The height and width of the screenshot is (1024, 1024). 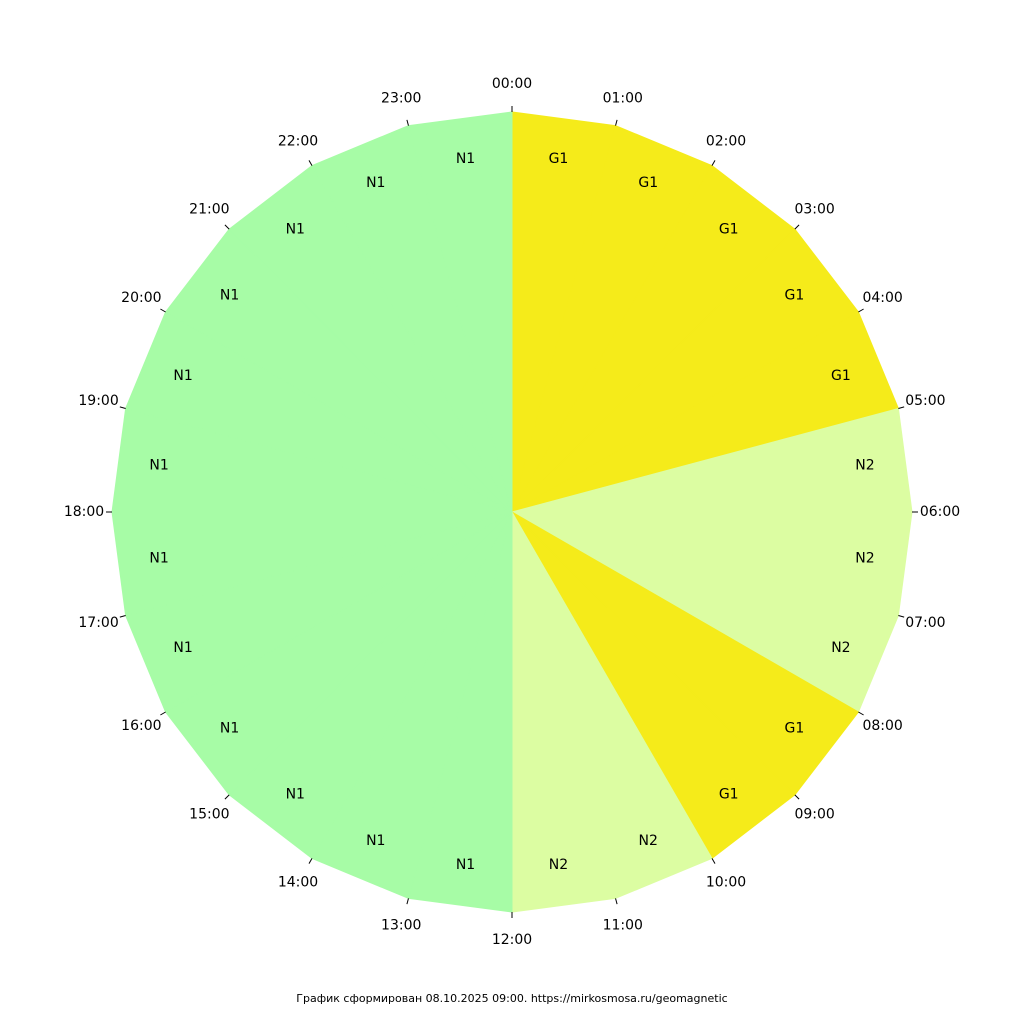 I want to click on hour-label: 00:00, so click(x=512, y=84).